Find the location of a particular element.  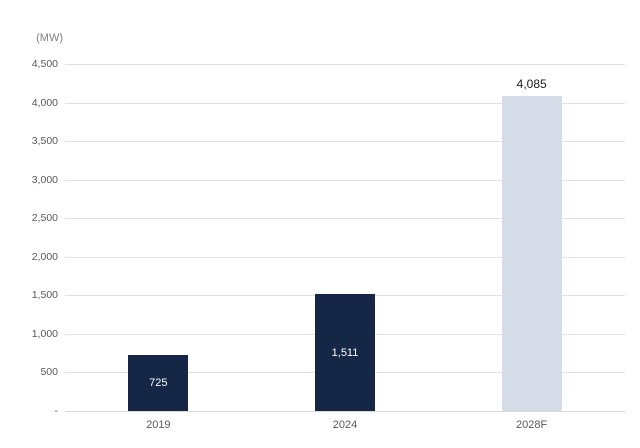

y-tick-label: 3,000 is located at coordinates (44, 179).